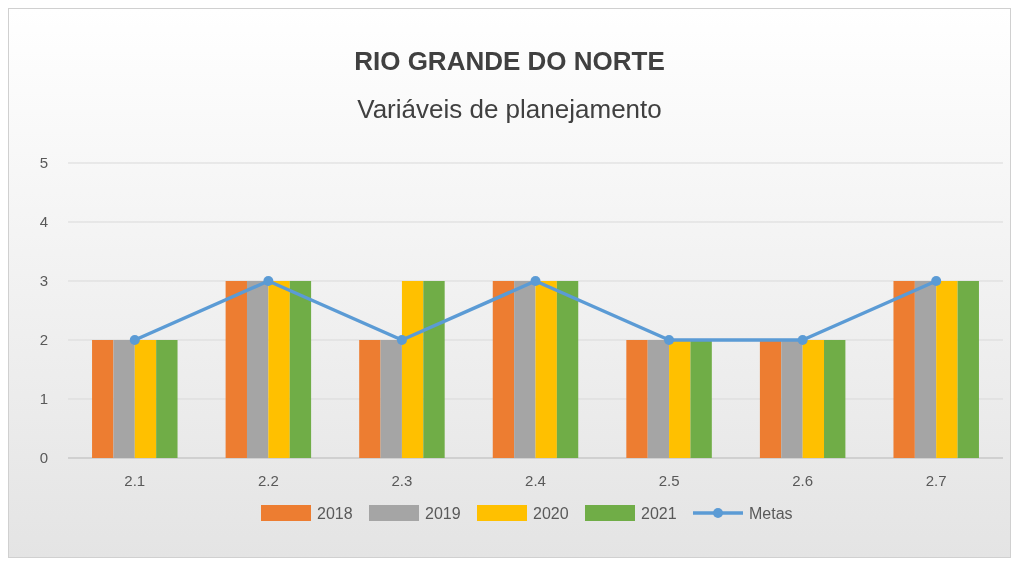  I want to click on y-tick-label: 0, so click(44, 458).